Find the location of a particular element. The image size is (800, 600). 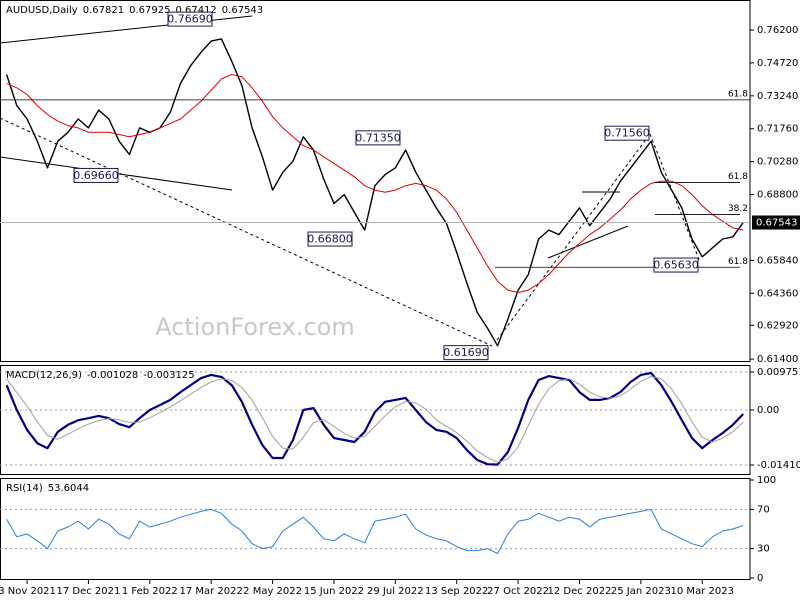

x-tick-label: 15 Jun 2022 is located at coordinates (334, 591).